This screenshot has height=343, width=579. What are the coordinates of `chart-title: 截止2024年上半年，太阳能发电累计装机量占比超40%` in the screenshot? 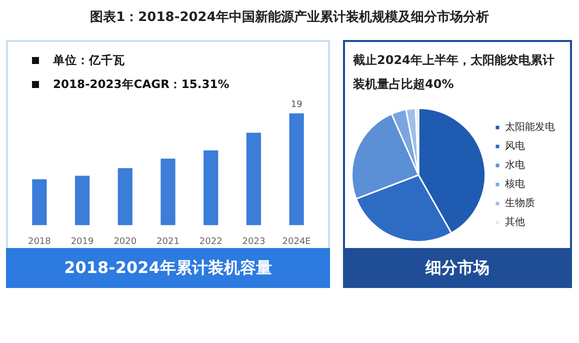 It's located at (454, 72).